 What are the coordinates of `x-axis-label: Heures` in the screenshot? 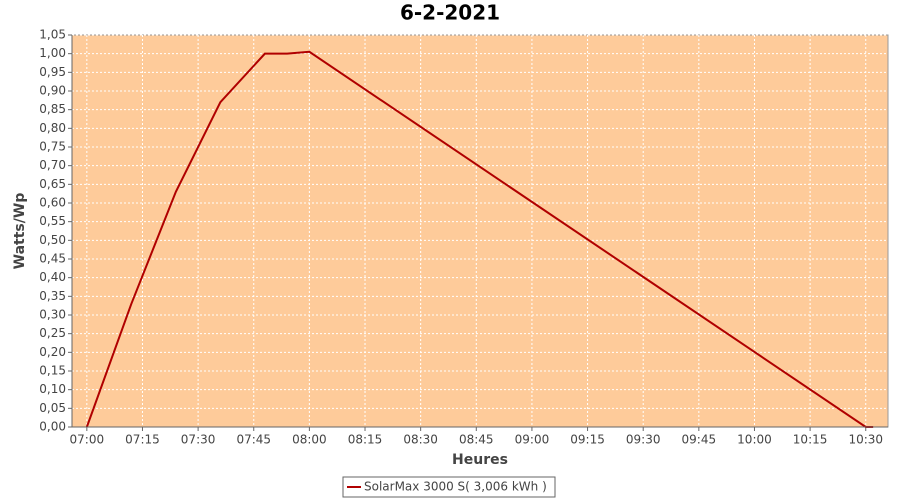 It's located at (480, 460).